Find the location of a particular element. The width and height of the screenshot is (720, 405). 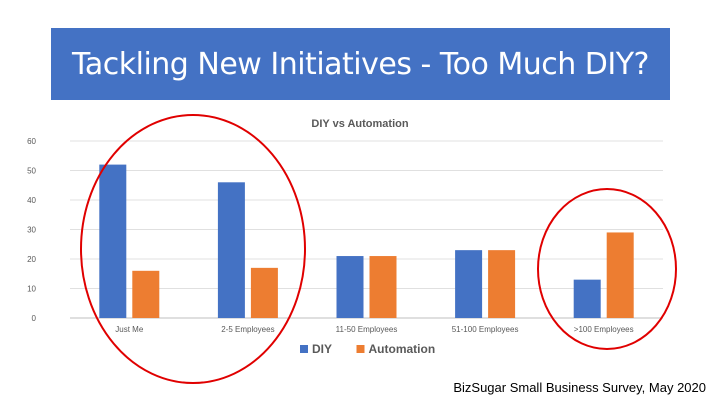

legend-swatch-diy is located at coordinates (304, 349).